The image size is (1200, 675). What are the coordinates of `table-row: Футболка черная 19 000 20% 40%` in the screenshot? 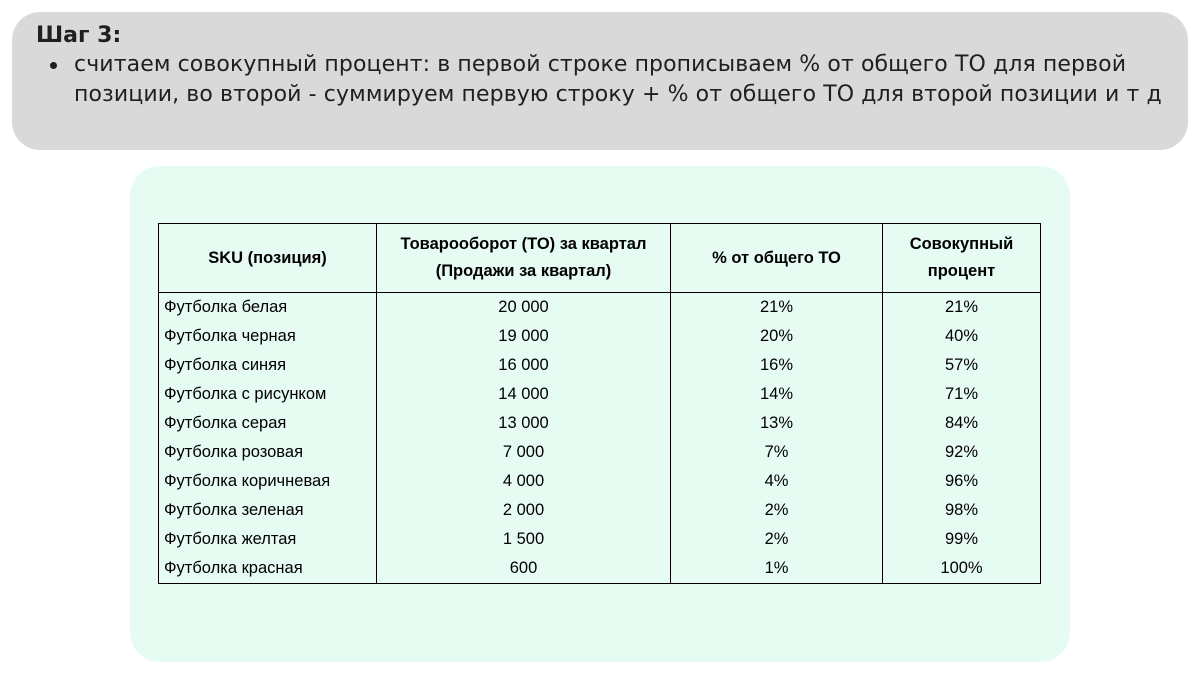 It's located at (599, 336).